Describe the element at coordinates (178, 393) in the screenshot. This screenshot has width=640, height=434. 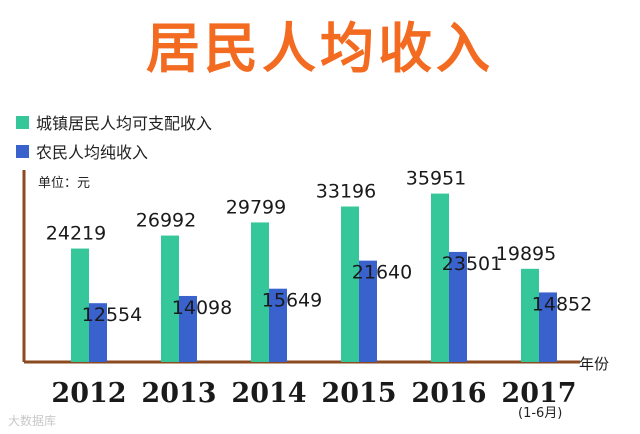
I see `x-tick-label-2013: 2013` at that location.